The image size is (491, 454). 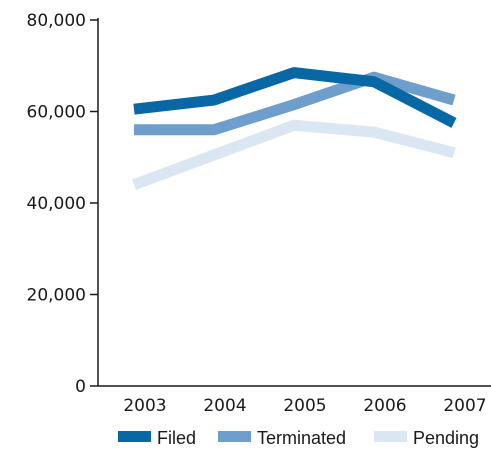 I want to click on x-tick-label: 2006, so click(x=384, y=406).